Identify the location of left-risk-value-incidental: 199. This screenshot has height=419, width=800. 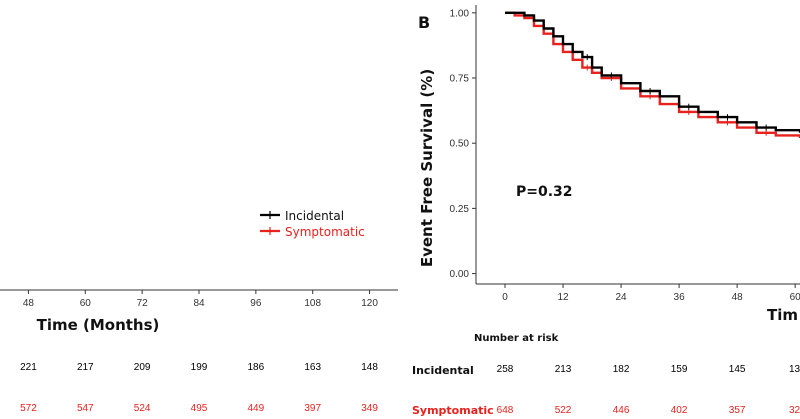
(199, 367).